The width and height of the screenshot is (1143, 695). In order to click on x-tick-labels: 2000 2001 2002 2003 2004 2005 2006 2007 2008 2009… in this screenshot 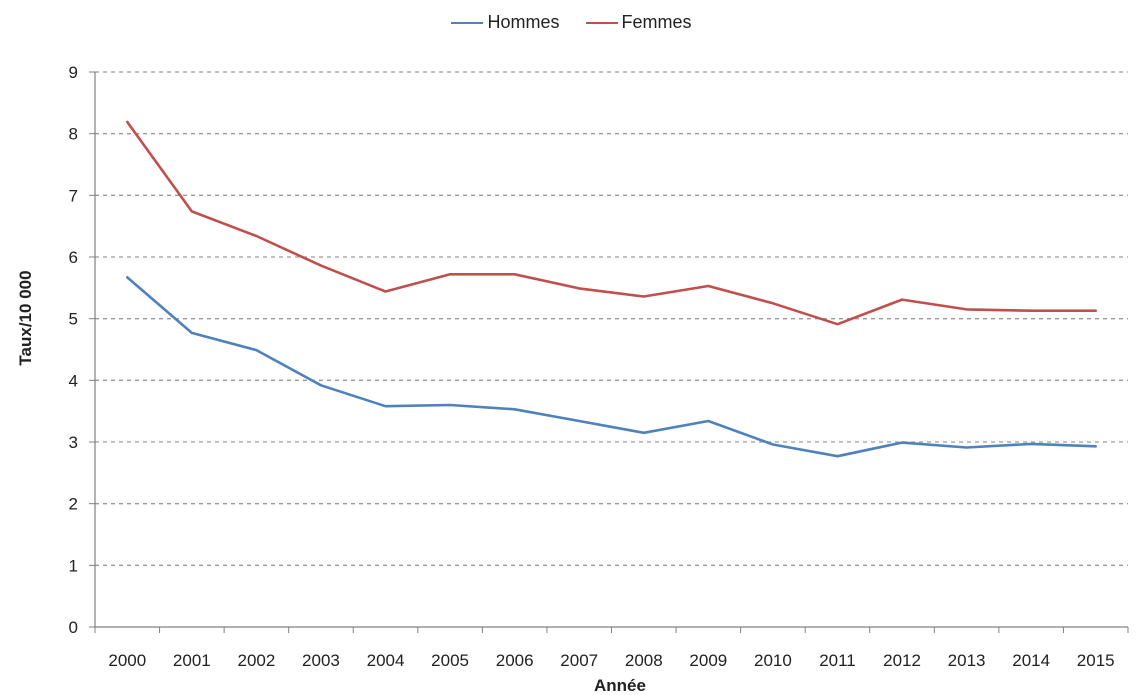, I will do `click(611, 660)`.